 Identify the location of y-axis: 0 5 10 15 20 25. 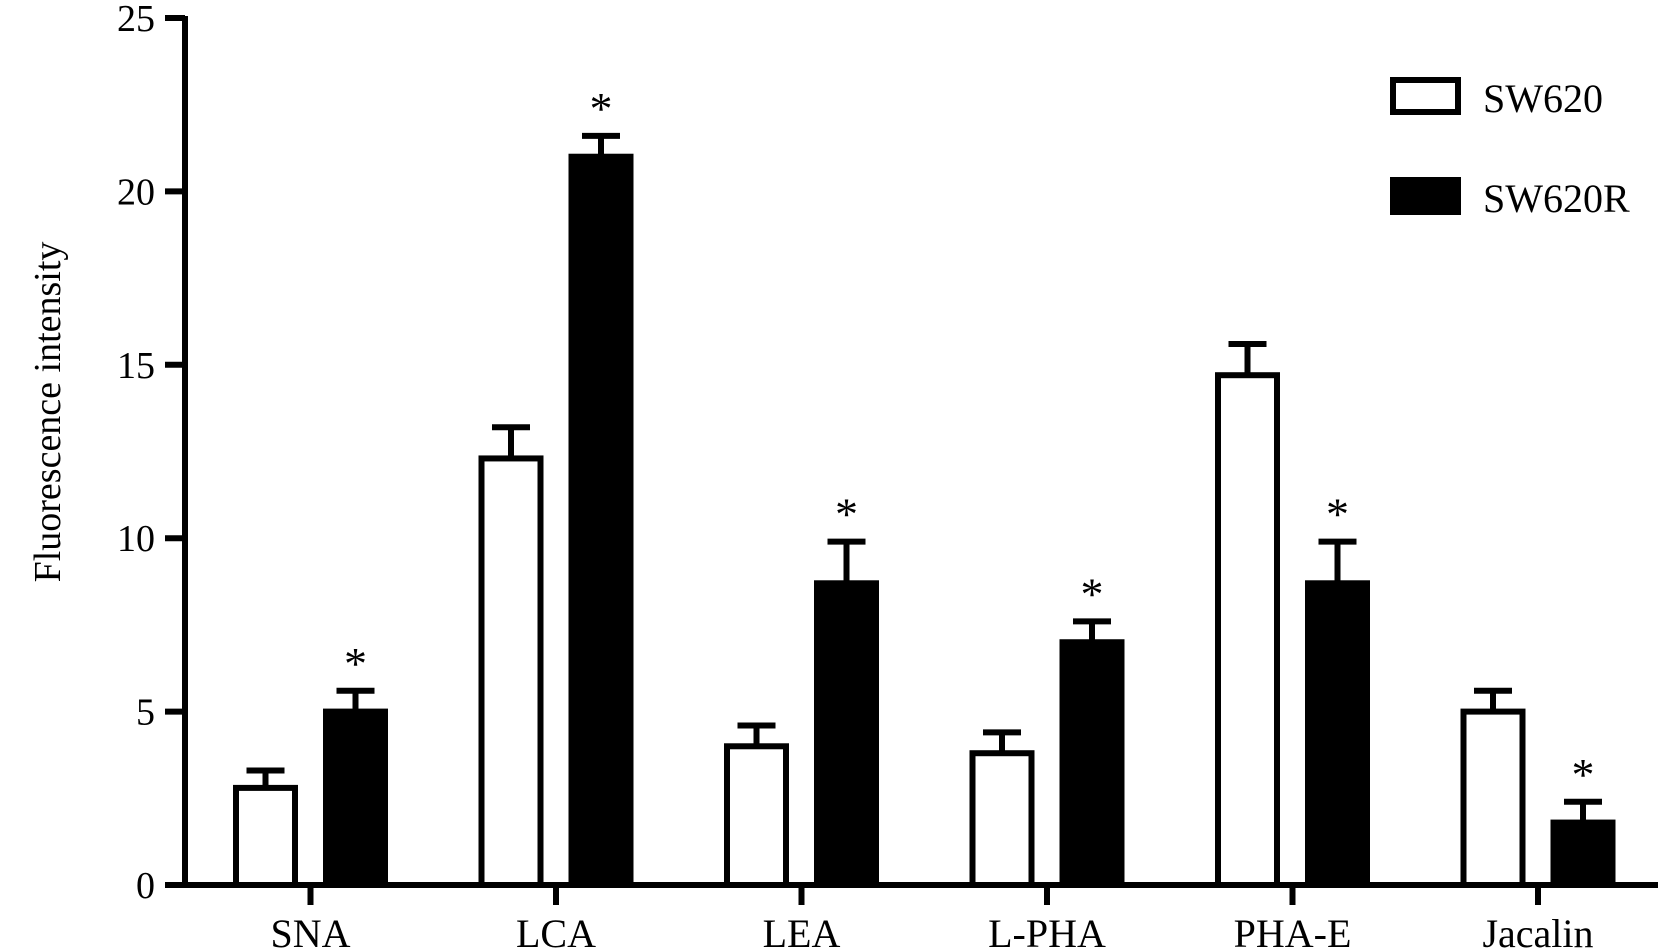
(152, 453).